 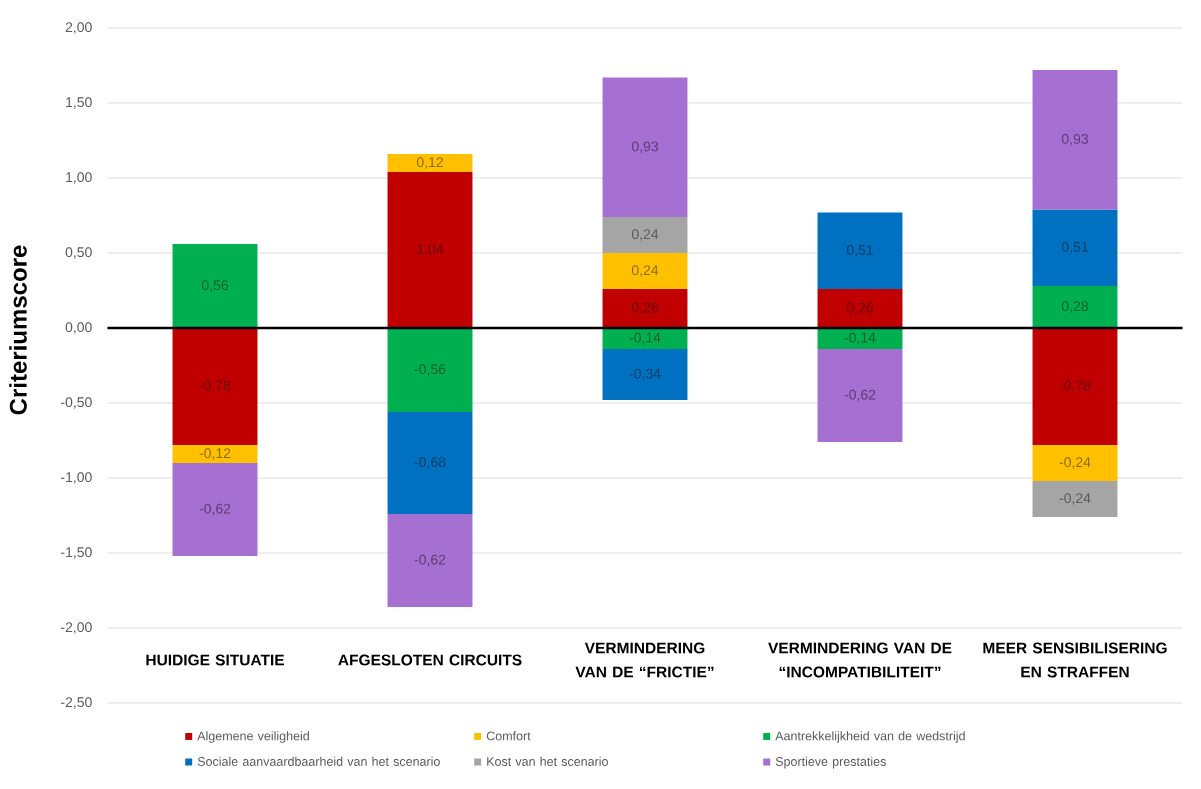 What do you see at coordinates (318, 761) in the screenshot?
I see `legend-label: Sociale aanvaardbaarheid van het scenario` at bounding box center [318, 761].